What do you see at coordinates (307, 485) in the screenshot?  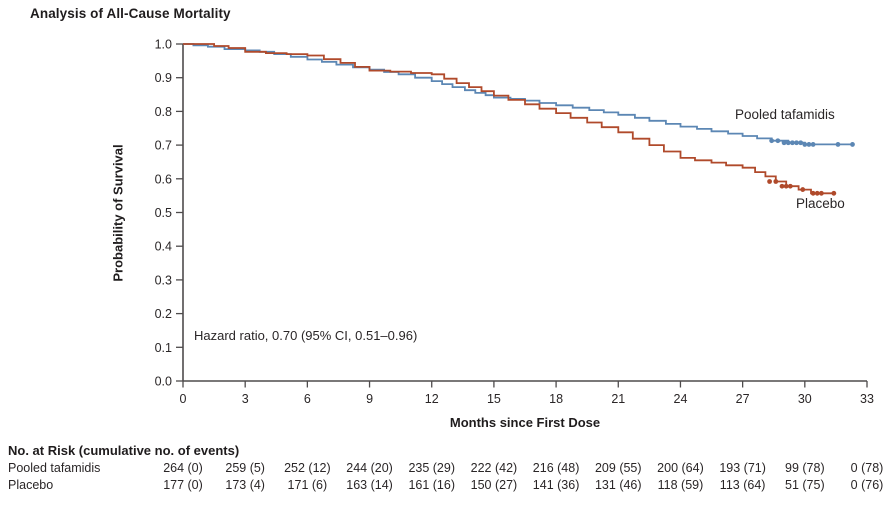 I see `at-risk-value: 171 (6)` at bounding box center [307, 485].